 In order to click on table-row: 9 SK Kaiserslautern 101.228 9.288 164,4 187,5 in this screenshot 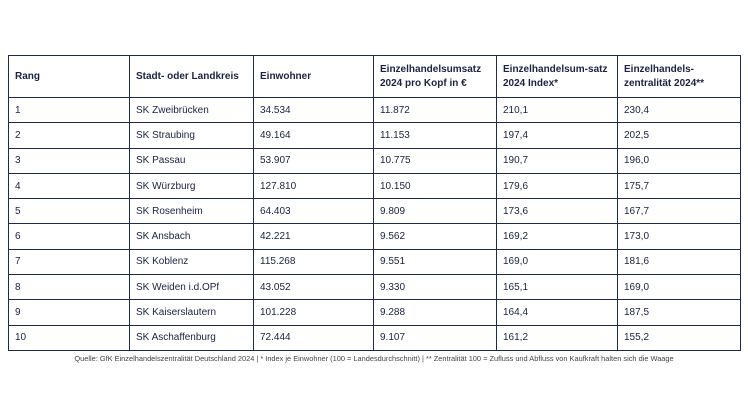, I will do `click(374, 312)`.